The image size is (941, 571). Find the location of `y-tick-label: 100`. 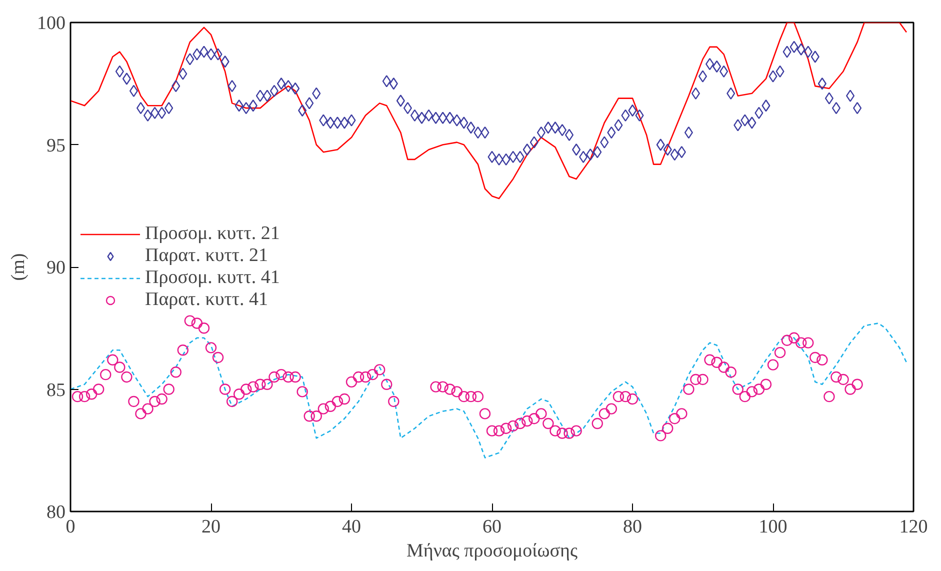

y-tick-label: 100 is located at coordinates (51, 23).